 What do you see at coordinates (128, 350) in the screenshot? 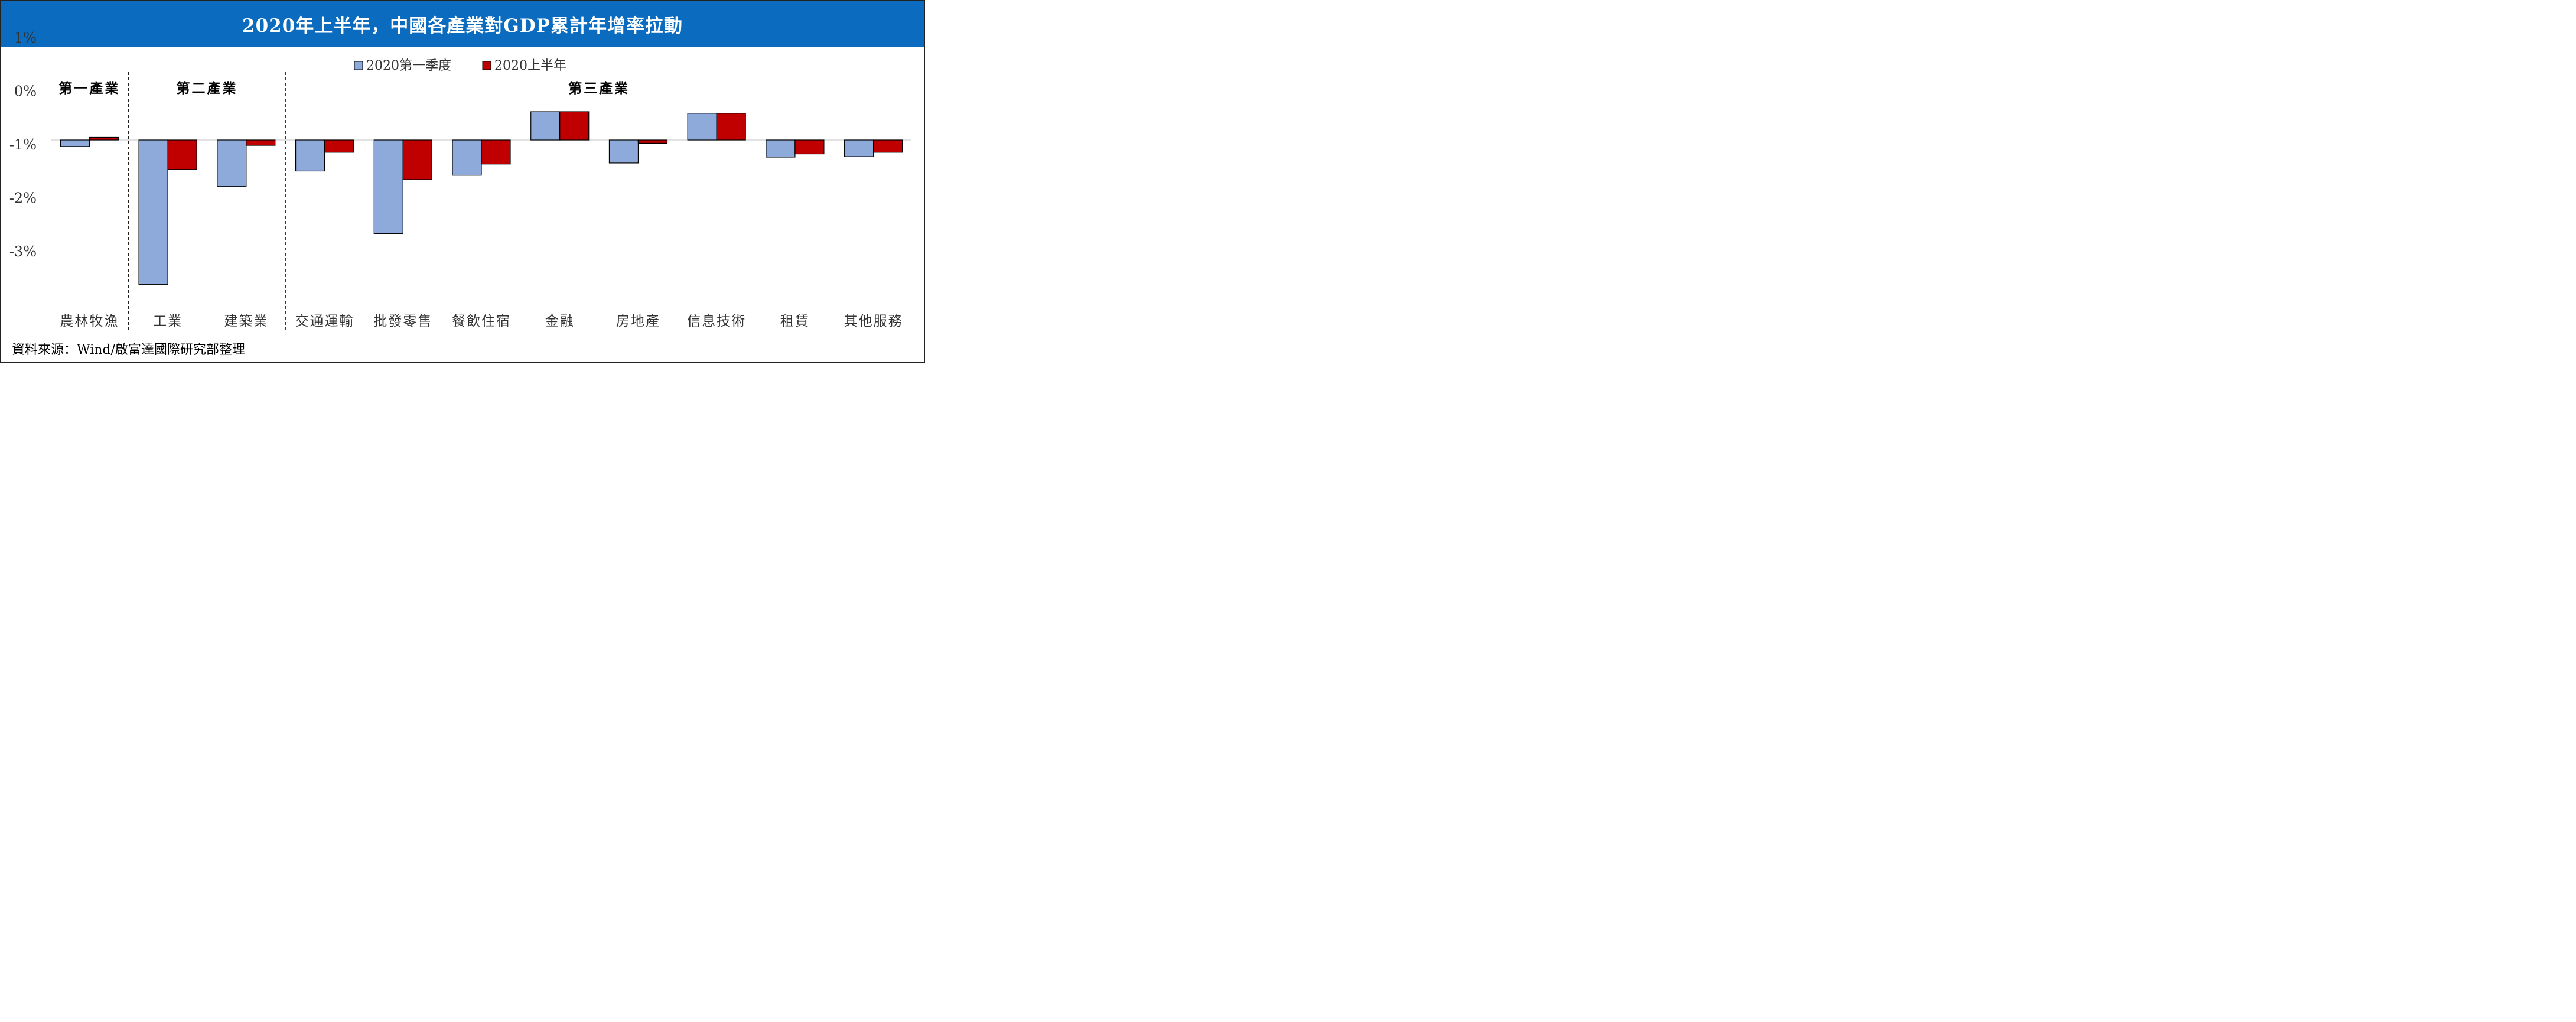
I see `source-note: 資料來源：Wind/啟富達國際研究部整理` at bounding box center [128, 350].